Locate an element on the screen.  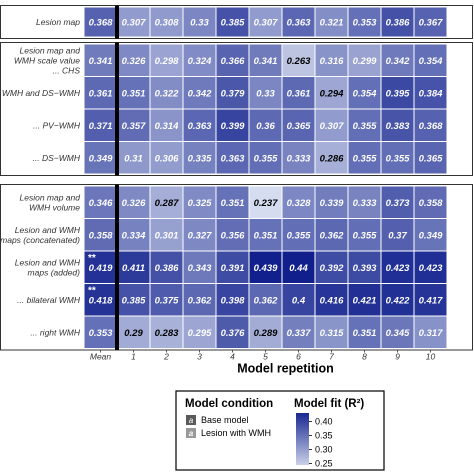
legend-colorbar-label: 0.30 is located at coordinates (324, 450).